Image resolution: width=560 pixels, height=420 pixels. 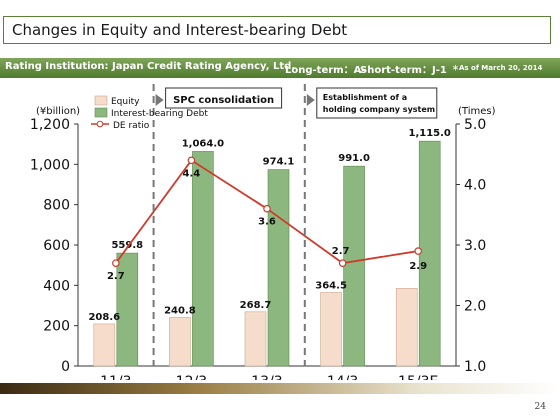 I want to click on debt-data-label: 1,115.0, so click(x=430, y=133).